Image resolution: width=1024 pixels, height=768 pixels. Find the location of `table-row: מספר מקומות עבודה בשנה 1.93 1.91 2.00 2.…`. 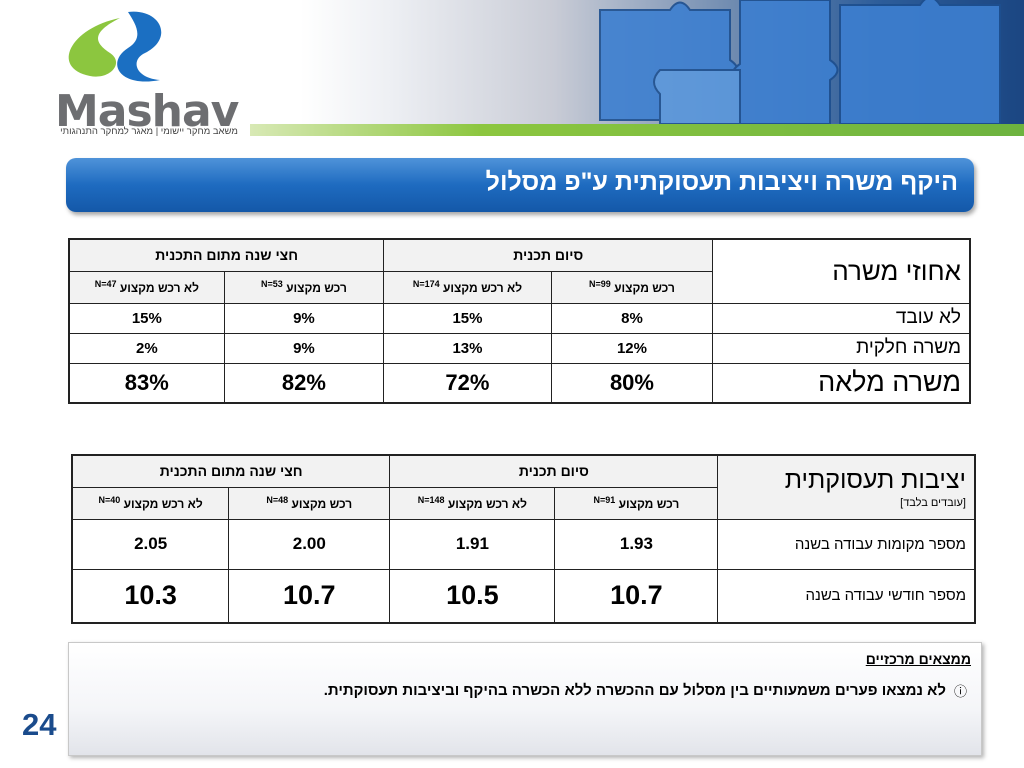

table-row: מספר מקומות עבודה בשנה 1.93 1.91 2.00 2.… is located at coordinates (523, 544).